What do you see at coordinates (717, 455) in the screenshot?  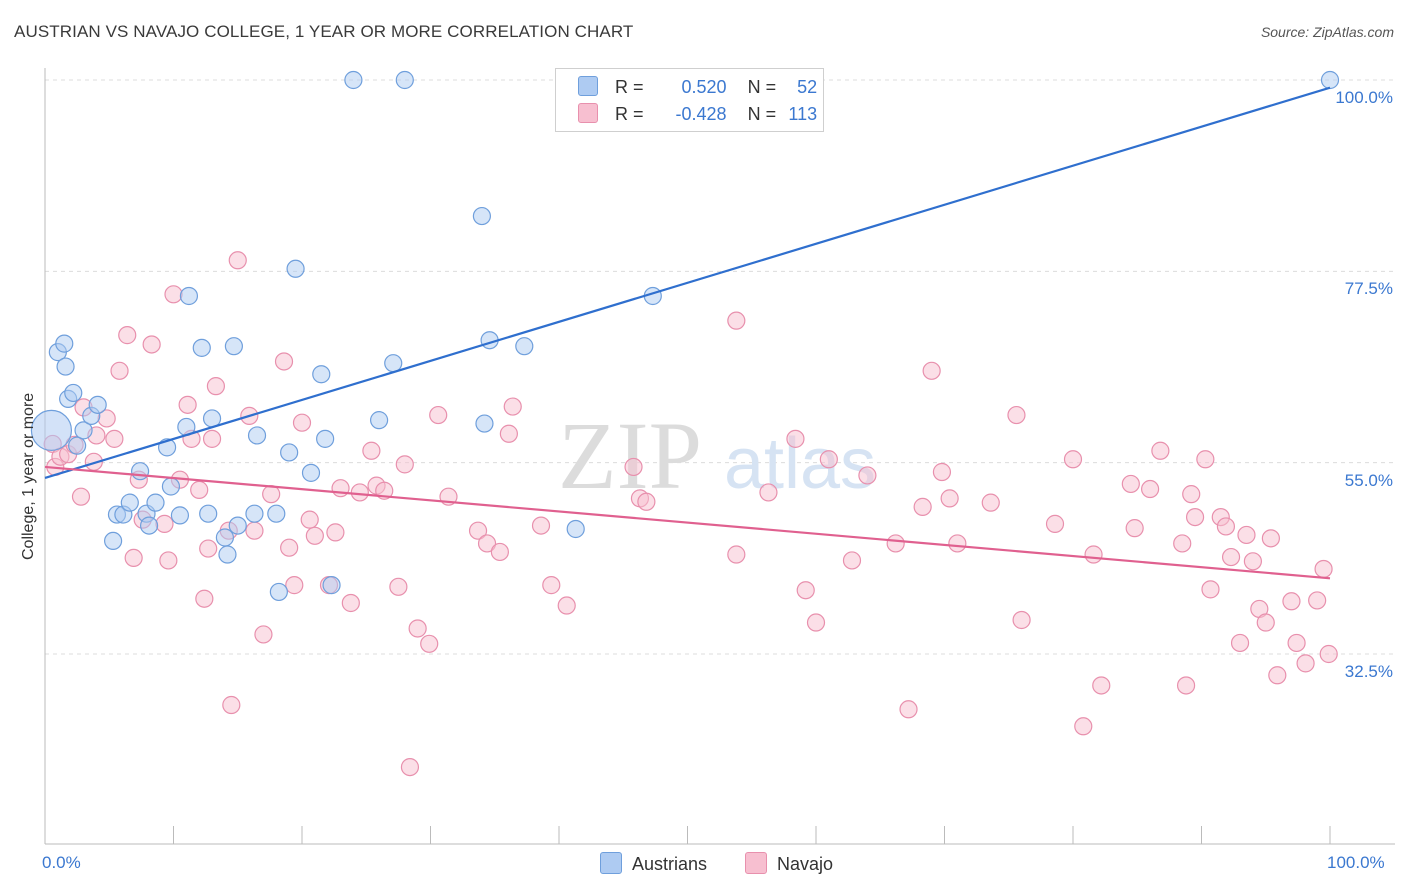 I see `watermark: ZIP atlas` at bounding box center [717, 455].